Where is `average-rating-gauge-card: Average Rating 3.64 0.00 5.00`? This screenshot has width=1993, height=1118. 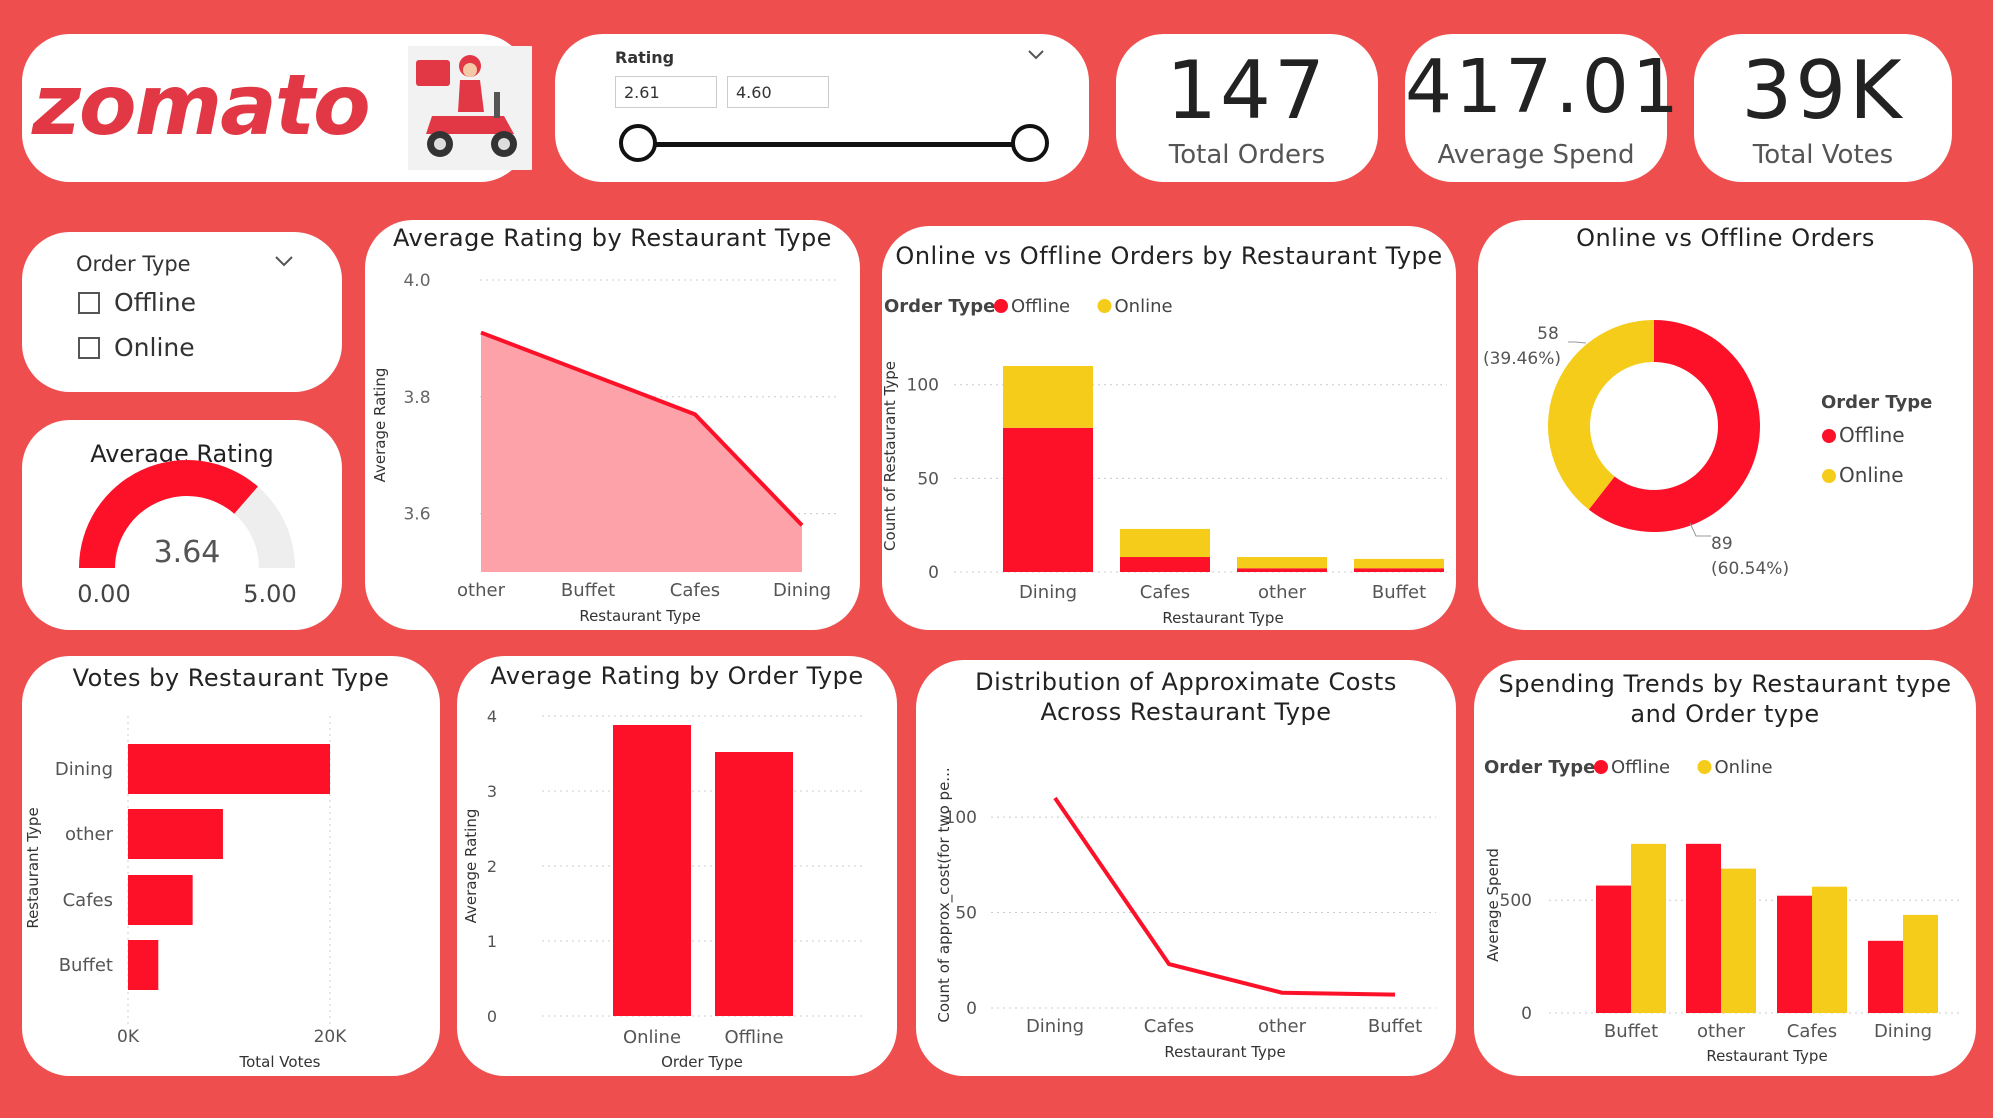
average-rating-gauge-card: Average Rating 3.64 0.00 5.00 is located at coordinates (182, 525).